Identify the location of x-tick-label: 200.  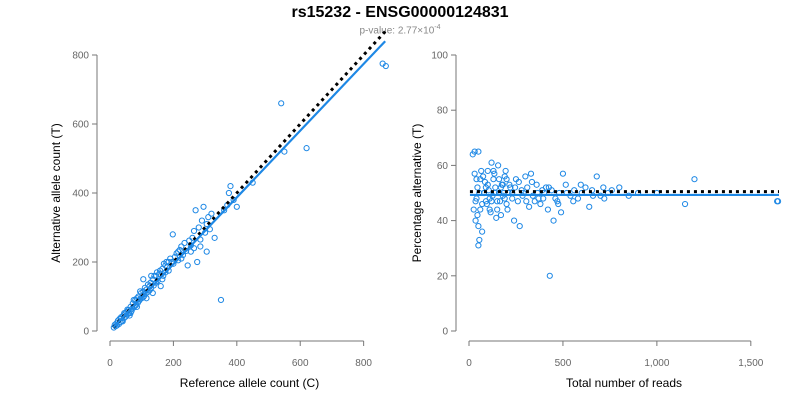
(173, 363).